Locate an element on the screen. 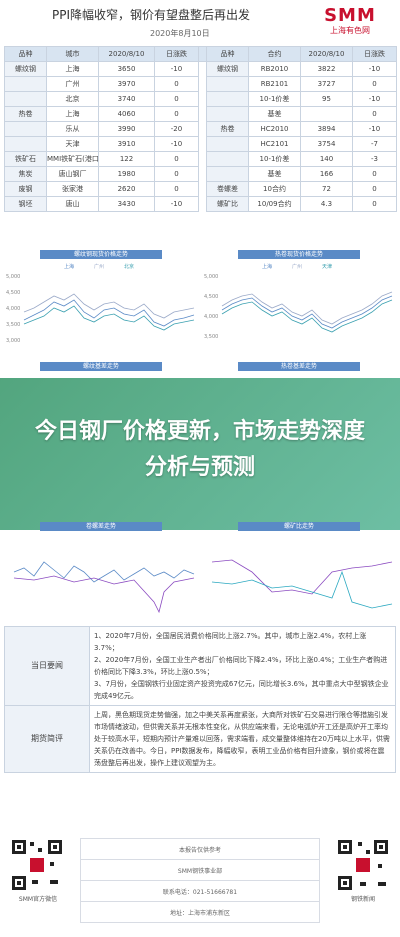  chart-title: 螺纹钢现货价格走势 is located at coordinates (101, 254).